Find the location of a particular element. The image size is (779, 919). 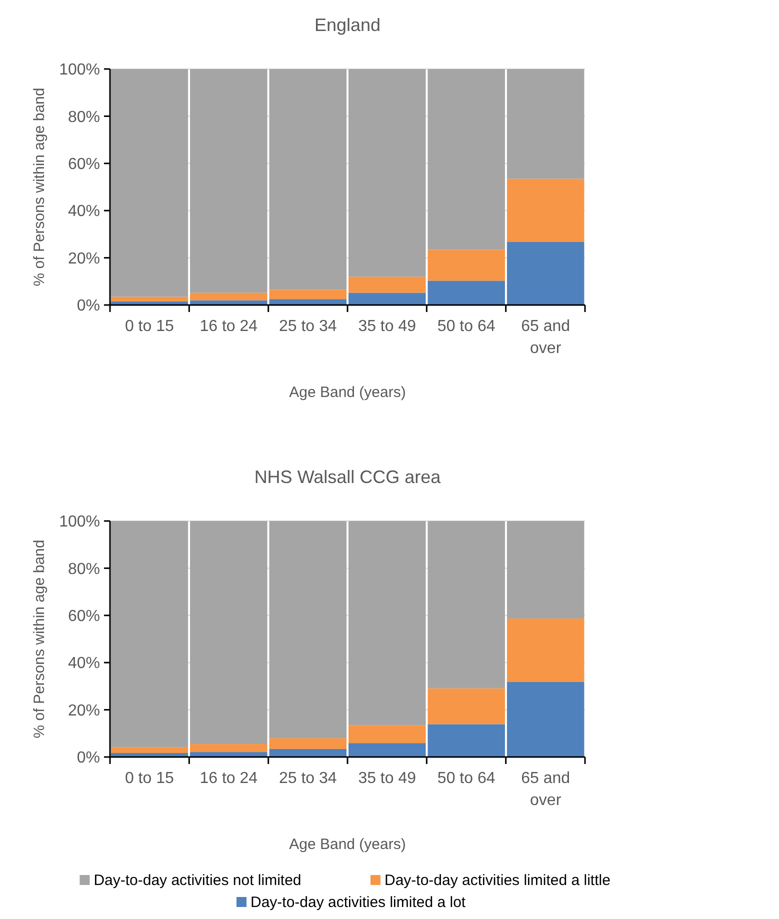

chart-title: England is located at coordinates (347, 25).